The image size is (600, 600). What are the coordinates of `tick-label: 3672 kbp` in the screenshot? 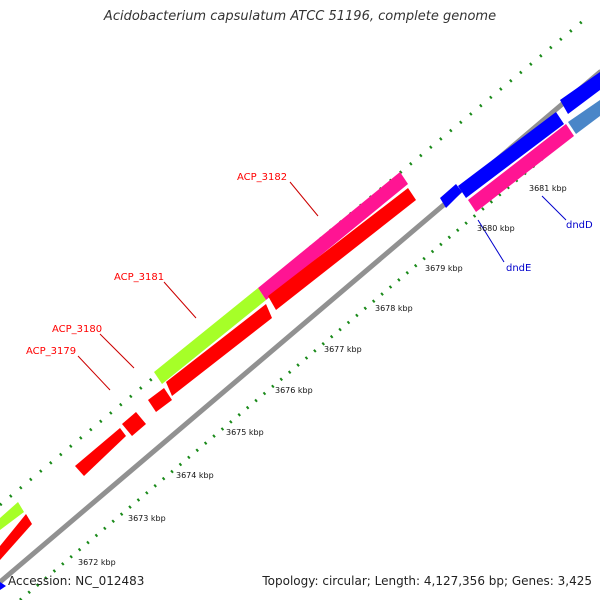 It's located at (97, 562).